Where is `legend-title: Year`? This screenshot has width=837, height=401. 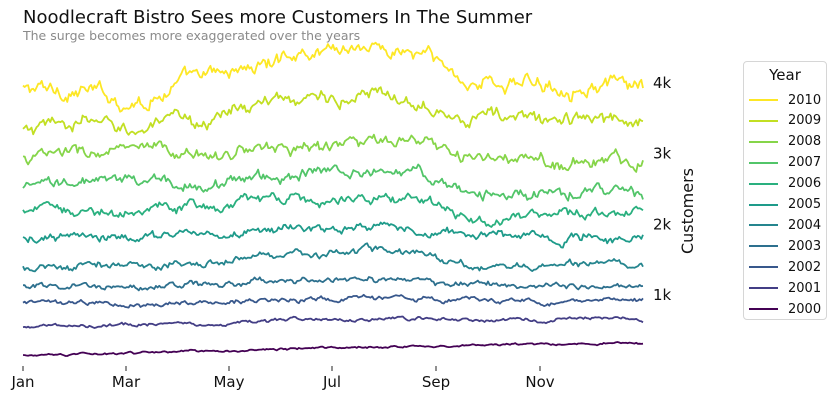
legend-title: Year is located at coordinates (785, 75).